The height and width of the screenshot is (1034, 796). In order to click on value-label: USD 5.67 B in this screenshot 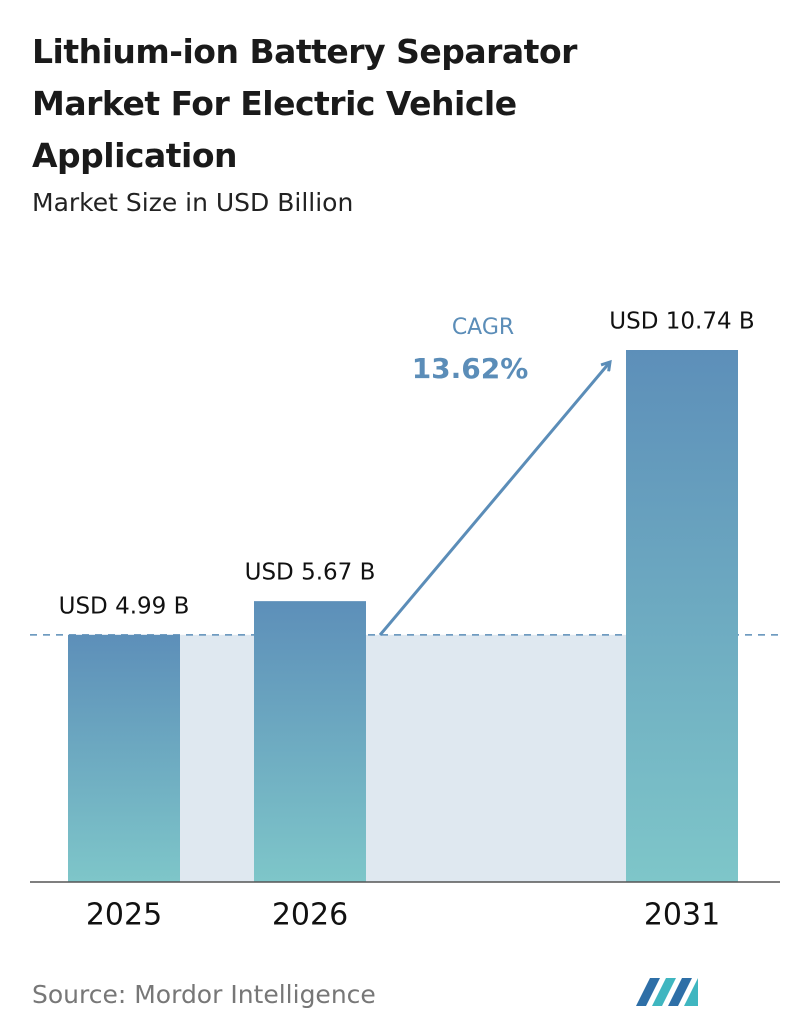, I will do `click(310, 573)`.